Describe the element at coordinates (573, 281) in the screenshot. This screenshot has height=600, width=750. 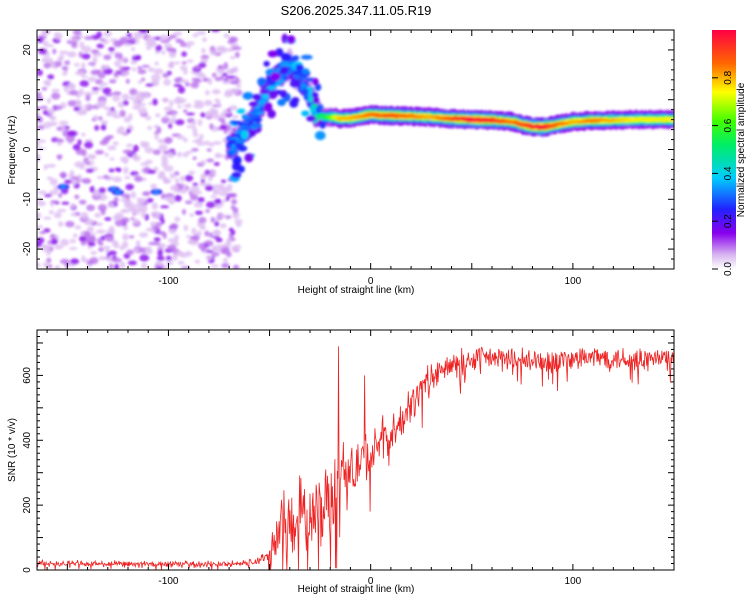
I see `x-tick-label: 100` at that location.